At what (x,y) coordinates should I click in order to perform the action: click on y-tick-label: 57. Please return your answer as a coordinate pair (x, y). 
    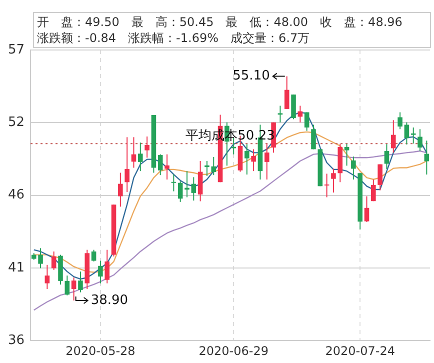
    Looking at the image, I should click on (16, 50).